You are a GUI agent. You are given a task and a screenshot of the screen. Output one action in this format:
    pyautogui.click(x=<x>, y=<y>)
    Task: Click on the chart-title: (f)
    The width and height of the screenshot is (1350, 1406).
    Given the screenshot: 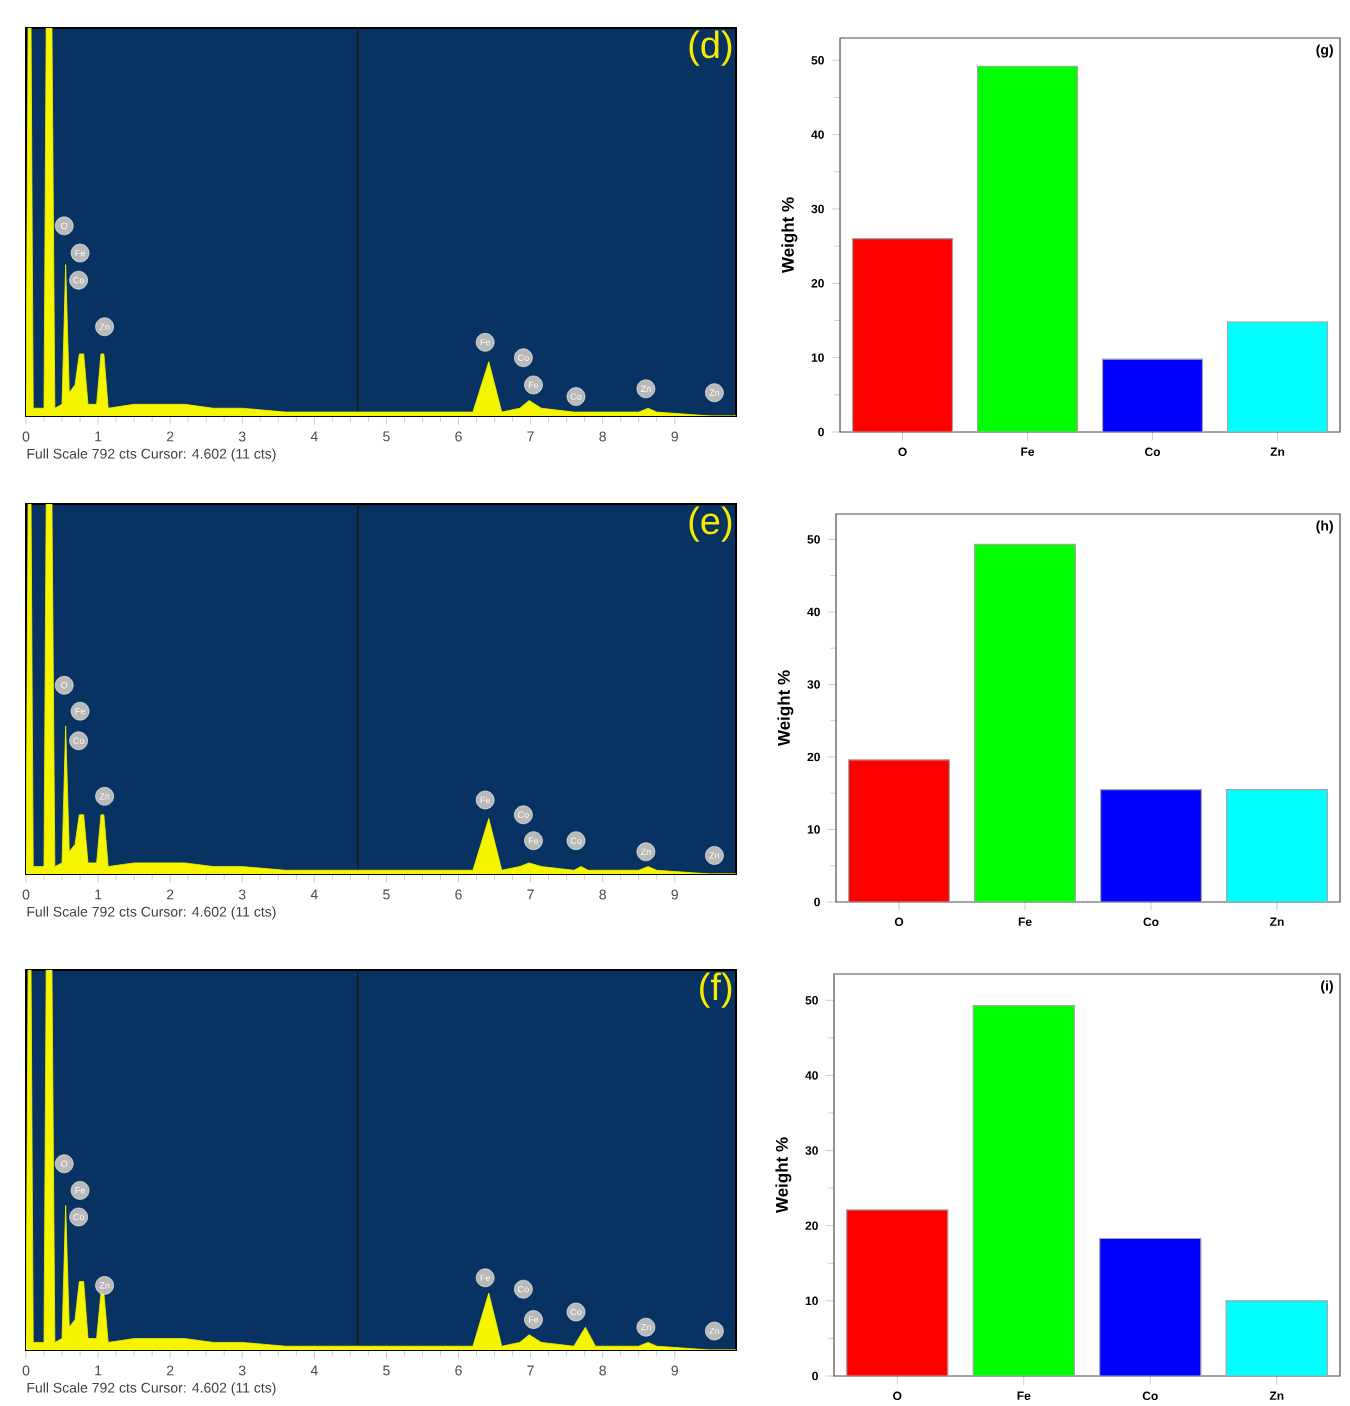 What is the action you would take?
    pyautogui.click(x=716, y=990)
    